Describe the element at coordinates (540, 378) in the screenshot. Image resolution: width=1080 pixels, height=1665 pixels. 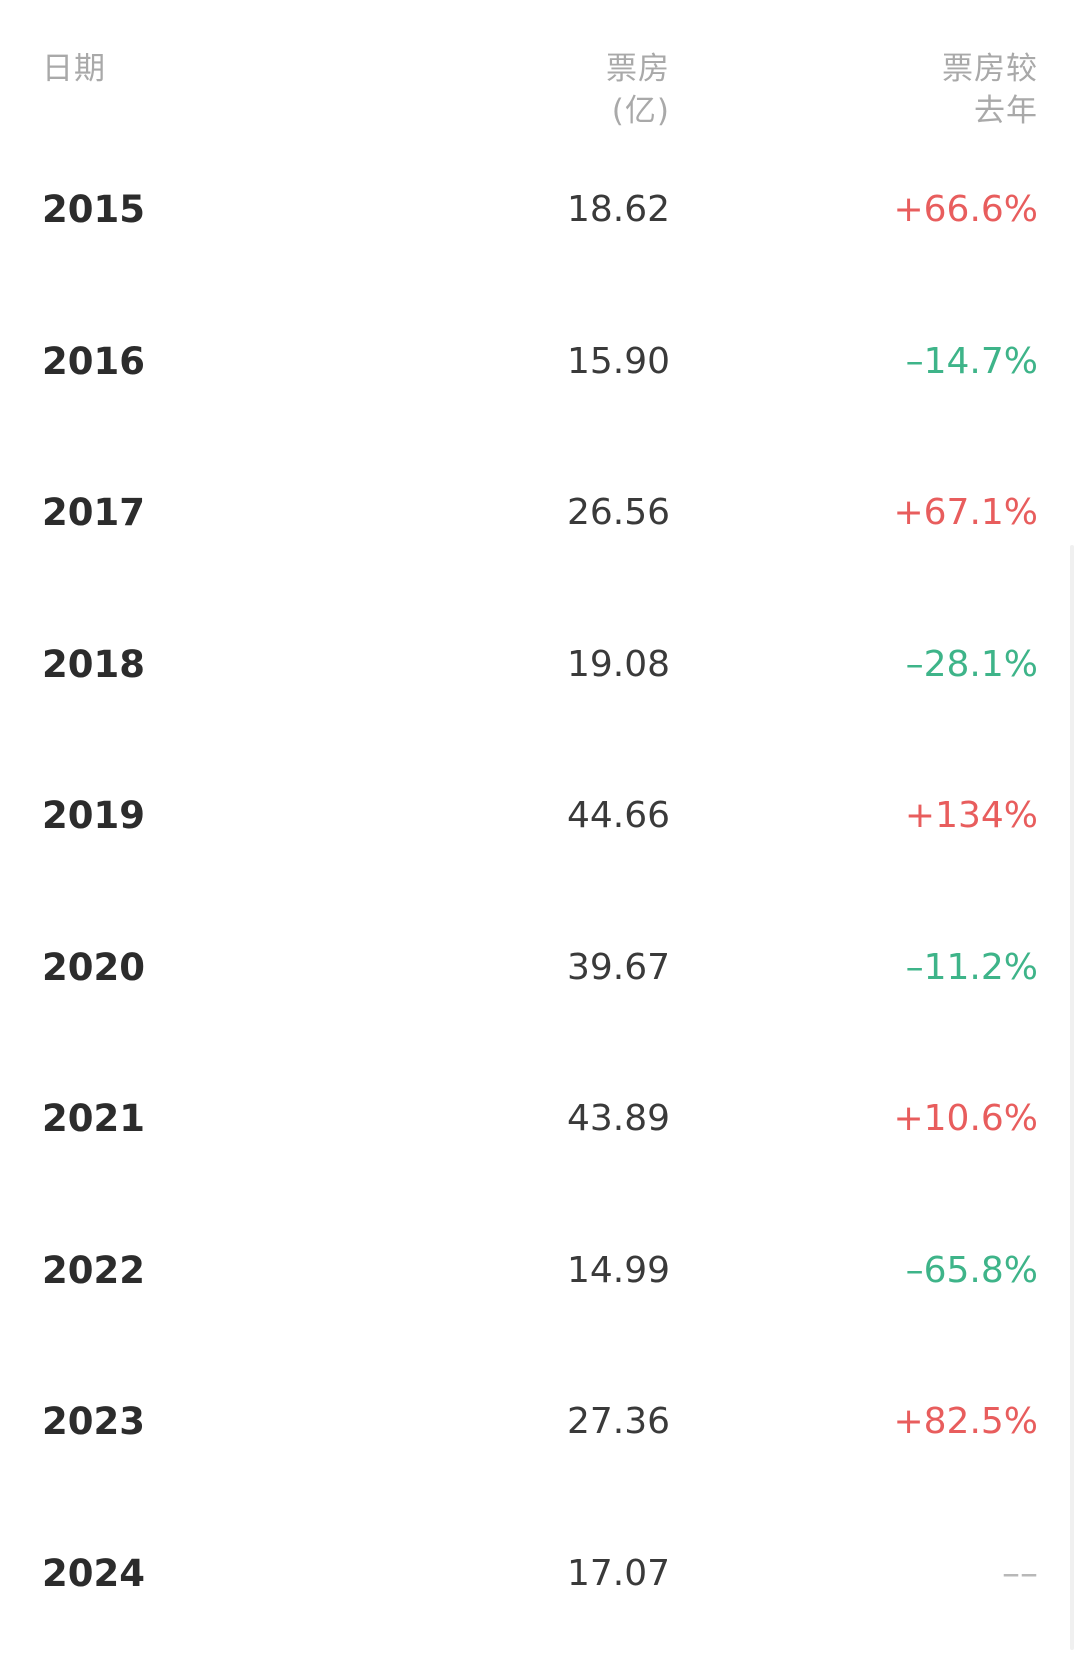
I see `table-row: 2016 15.90 –14.7%` at that location.